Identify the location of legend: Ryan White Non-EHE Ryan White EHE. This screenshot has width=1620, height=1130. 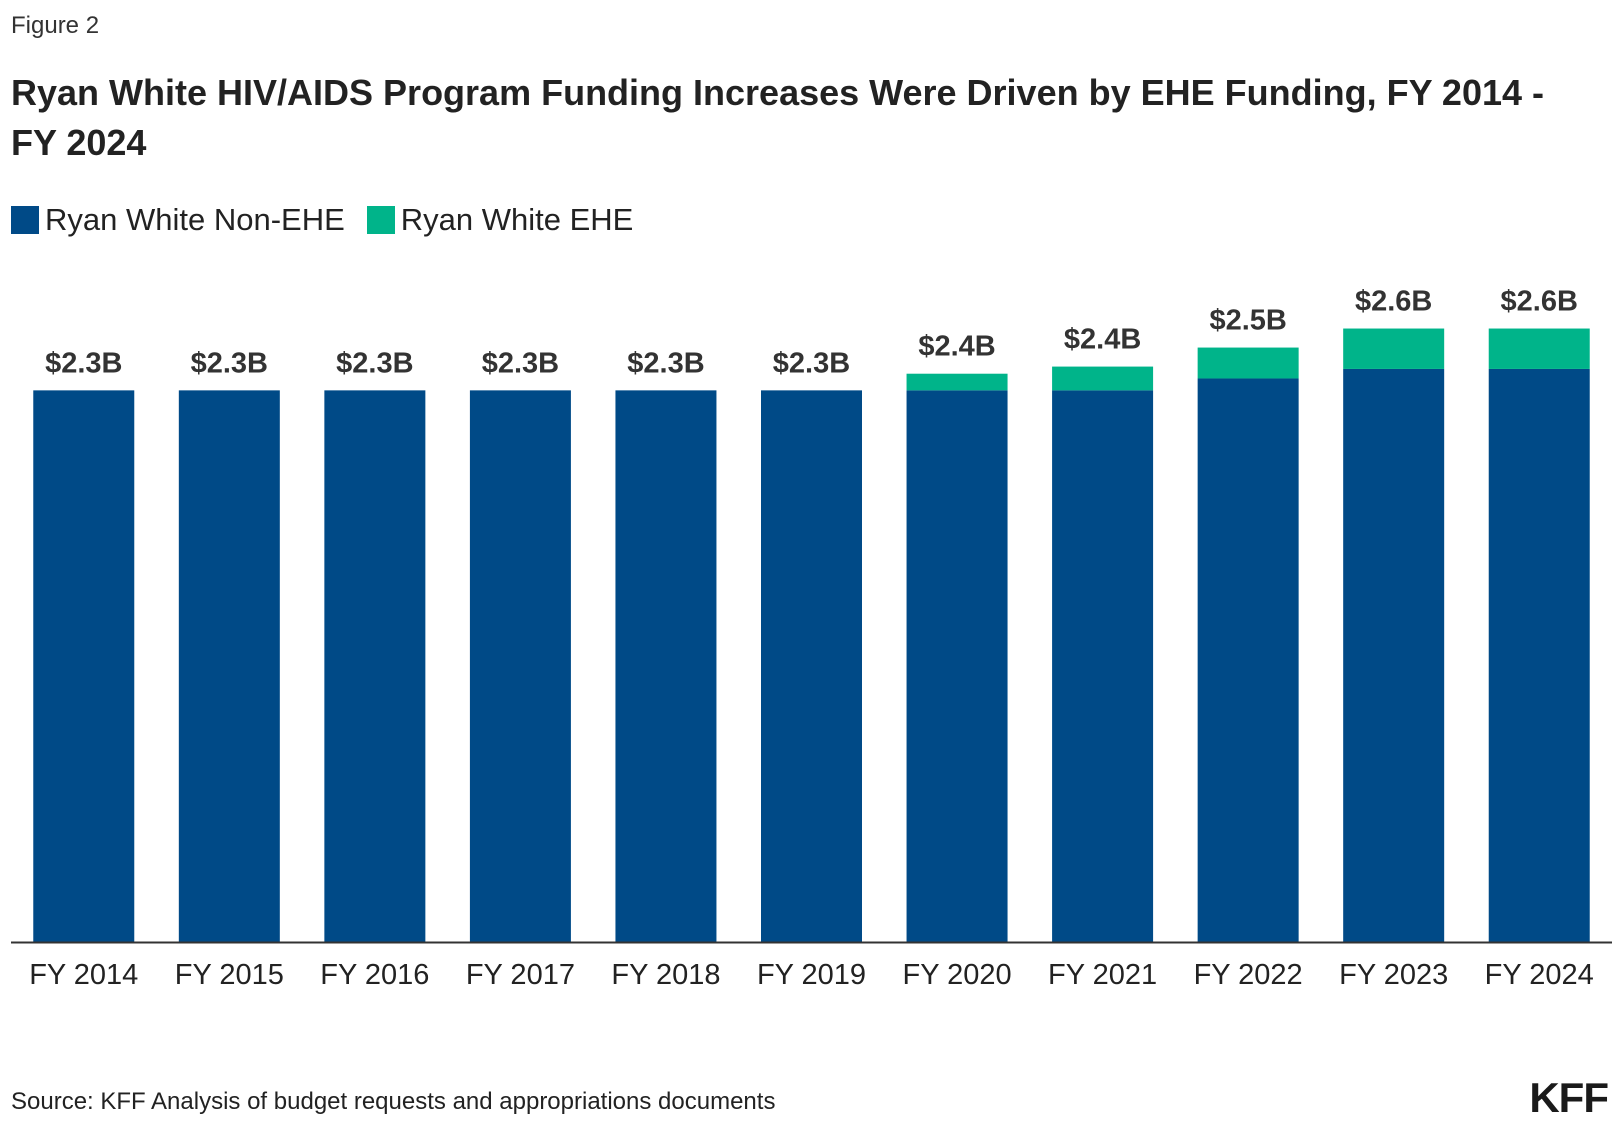
(333, 220).